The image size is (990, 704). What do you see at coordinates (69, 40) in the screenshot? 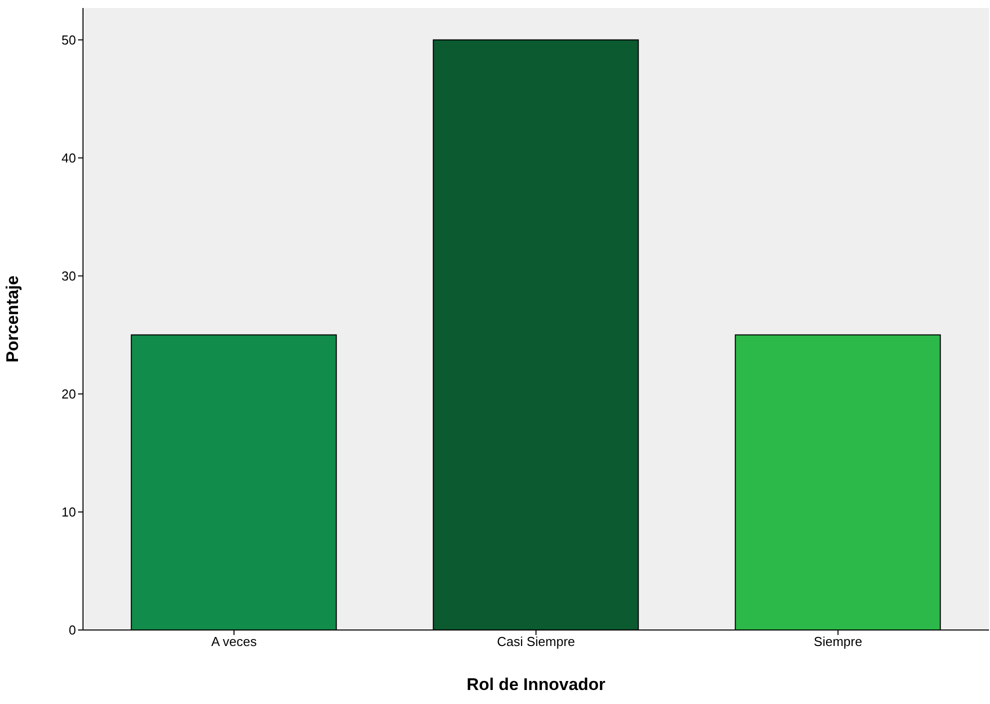
I see `y-tick-label: 50` at bounding box center [69, 40].